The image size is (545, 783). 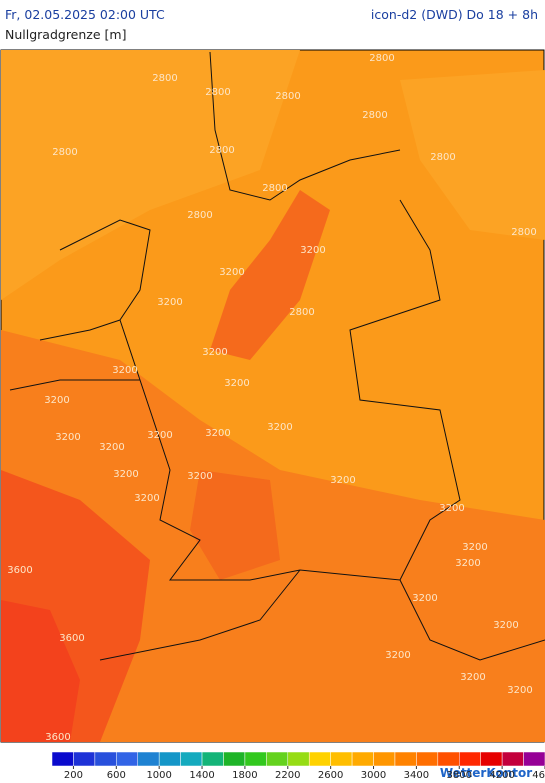 I want to click on colorbar-label: 1800, so click(x=244, y=775).